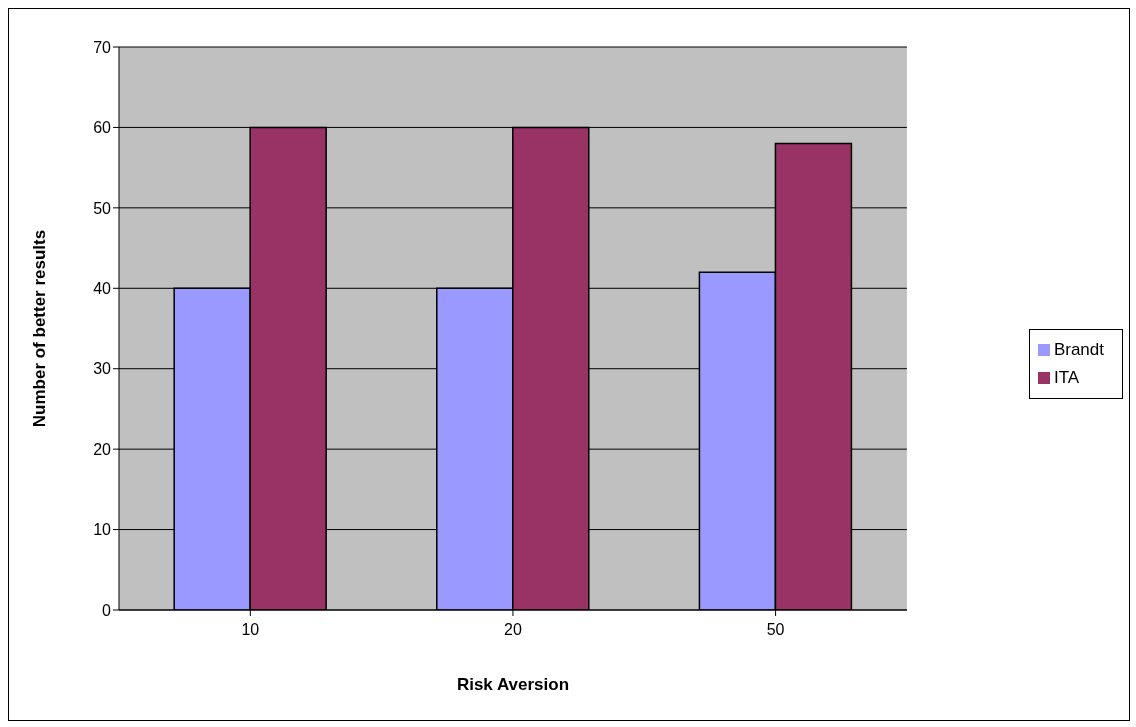  I want to click on y-tick-label: 20, so click(102, 449).